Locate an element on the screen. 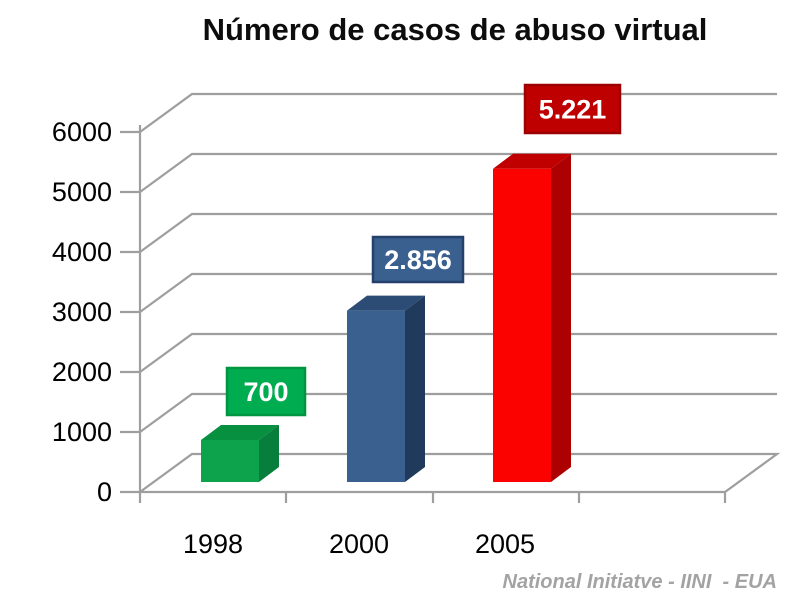 The height and width of the screenshot is (612, 794). bar-2000 is located at coordinates (376, 396).